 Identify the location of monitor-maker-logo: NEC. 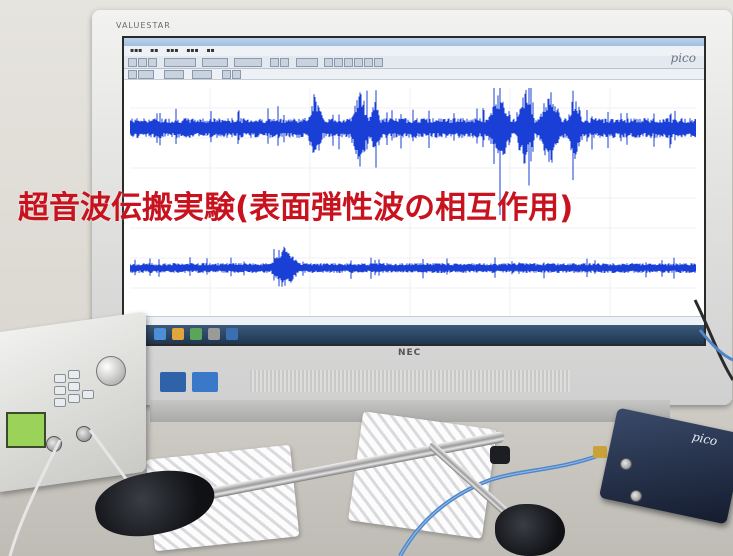
(410, 353).